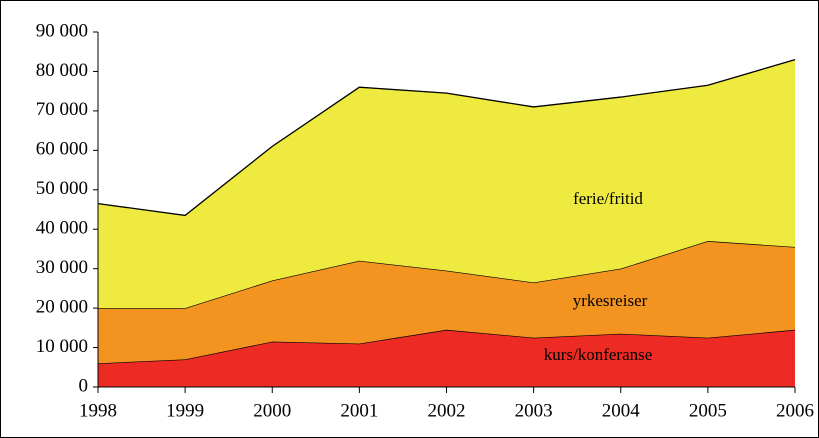  What do you see at coordinates (185, 410) in the screenshot?
I see `x-tick-label: 1999` at bounding box center [185, 410].